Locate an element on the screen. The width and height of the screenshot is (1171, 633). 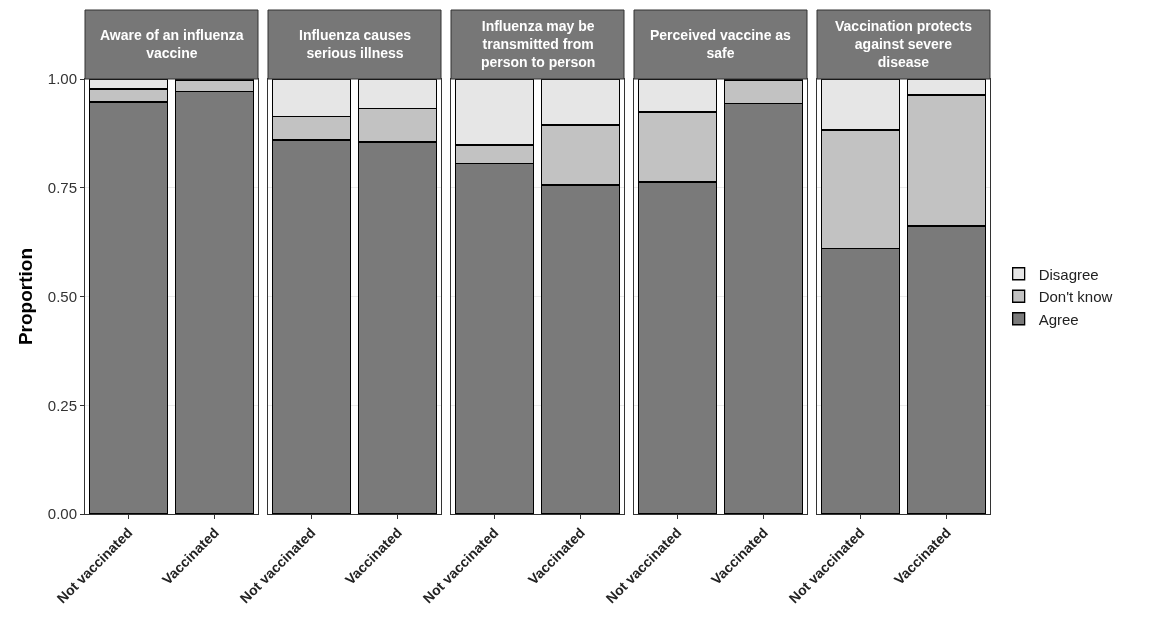
legend-label: Agree is located at coordinates (1058, 319).